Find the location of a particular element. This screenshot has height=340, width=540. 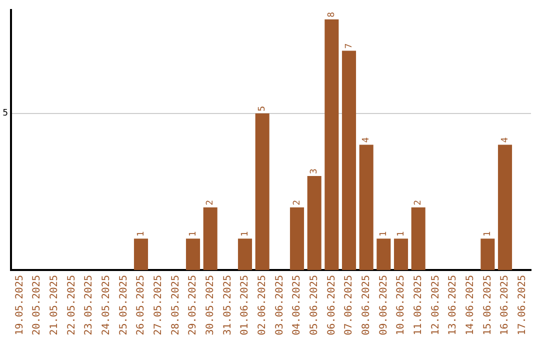

x-tick-label: 31.05.2025 is located at coordinates (228, 305).